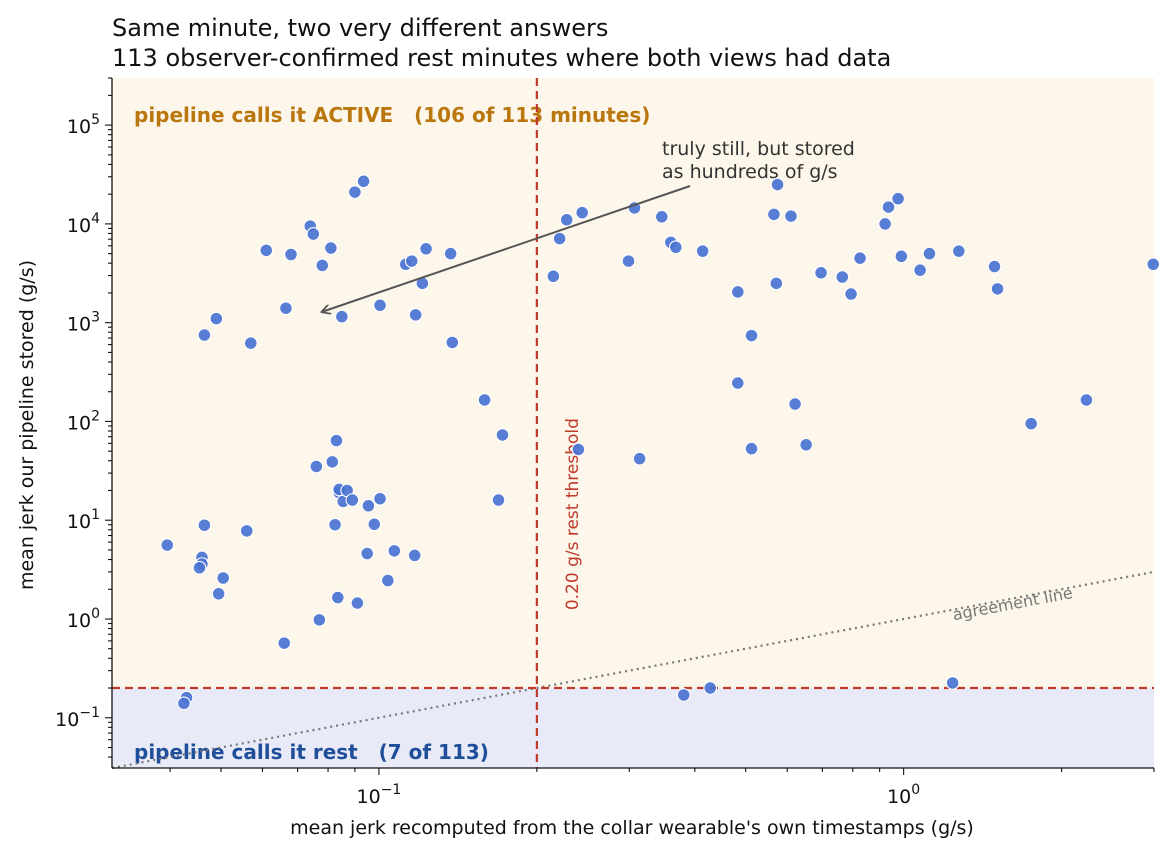 Image resolution: width=1169 pixels, height=854 pixels. I want to click on x-tick-label: 10⁰, so click(903, 795).